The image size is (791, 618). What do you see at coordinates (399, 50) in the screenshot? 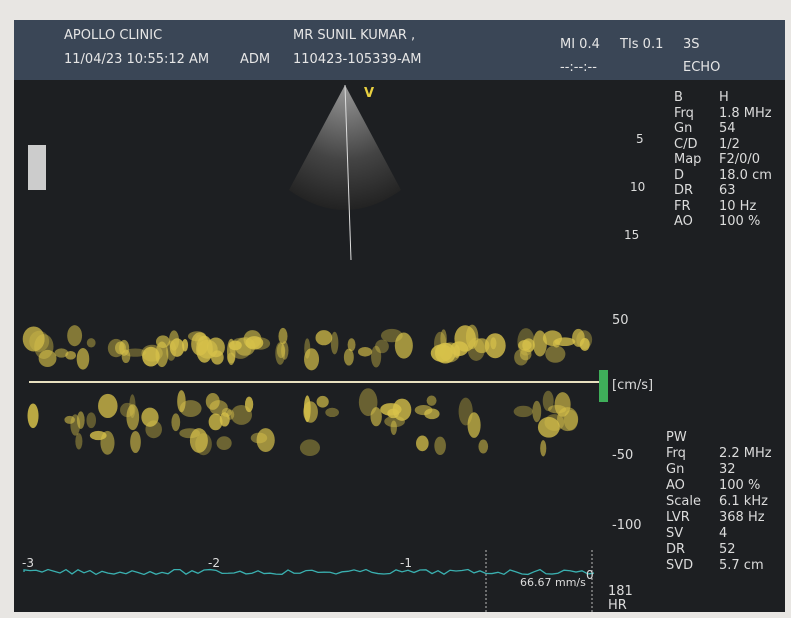
I see `header-bar` at bounding box center [399, 50].